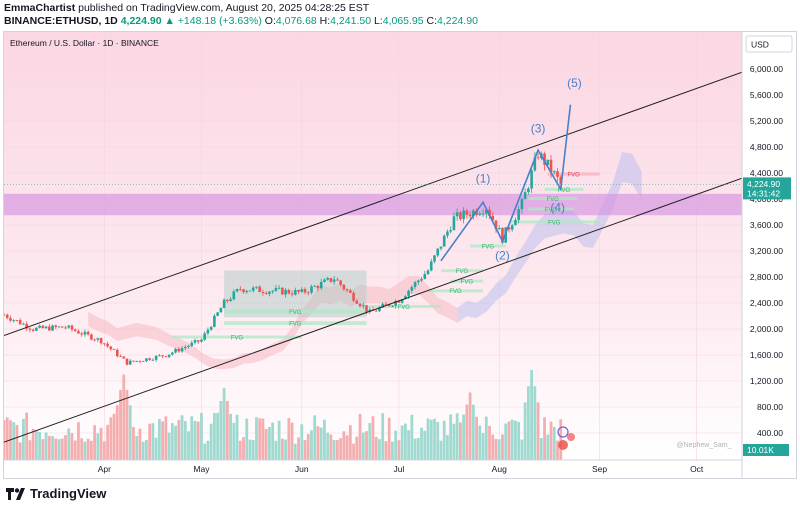 The width and height of the screenshot is (800, 506). What do you see at coordinates (538, 128) in the screenshot?
I see `elliott-wave-label: (3)` at bounding box center [538, 128].